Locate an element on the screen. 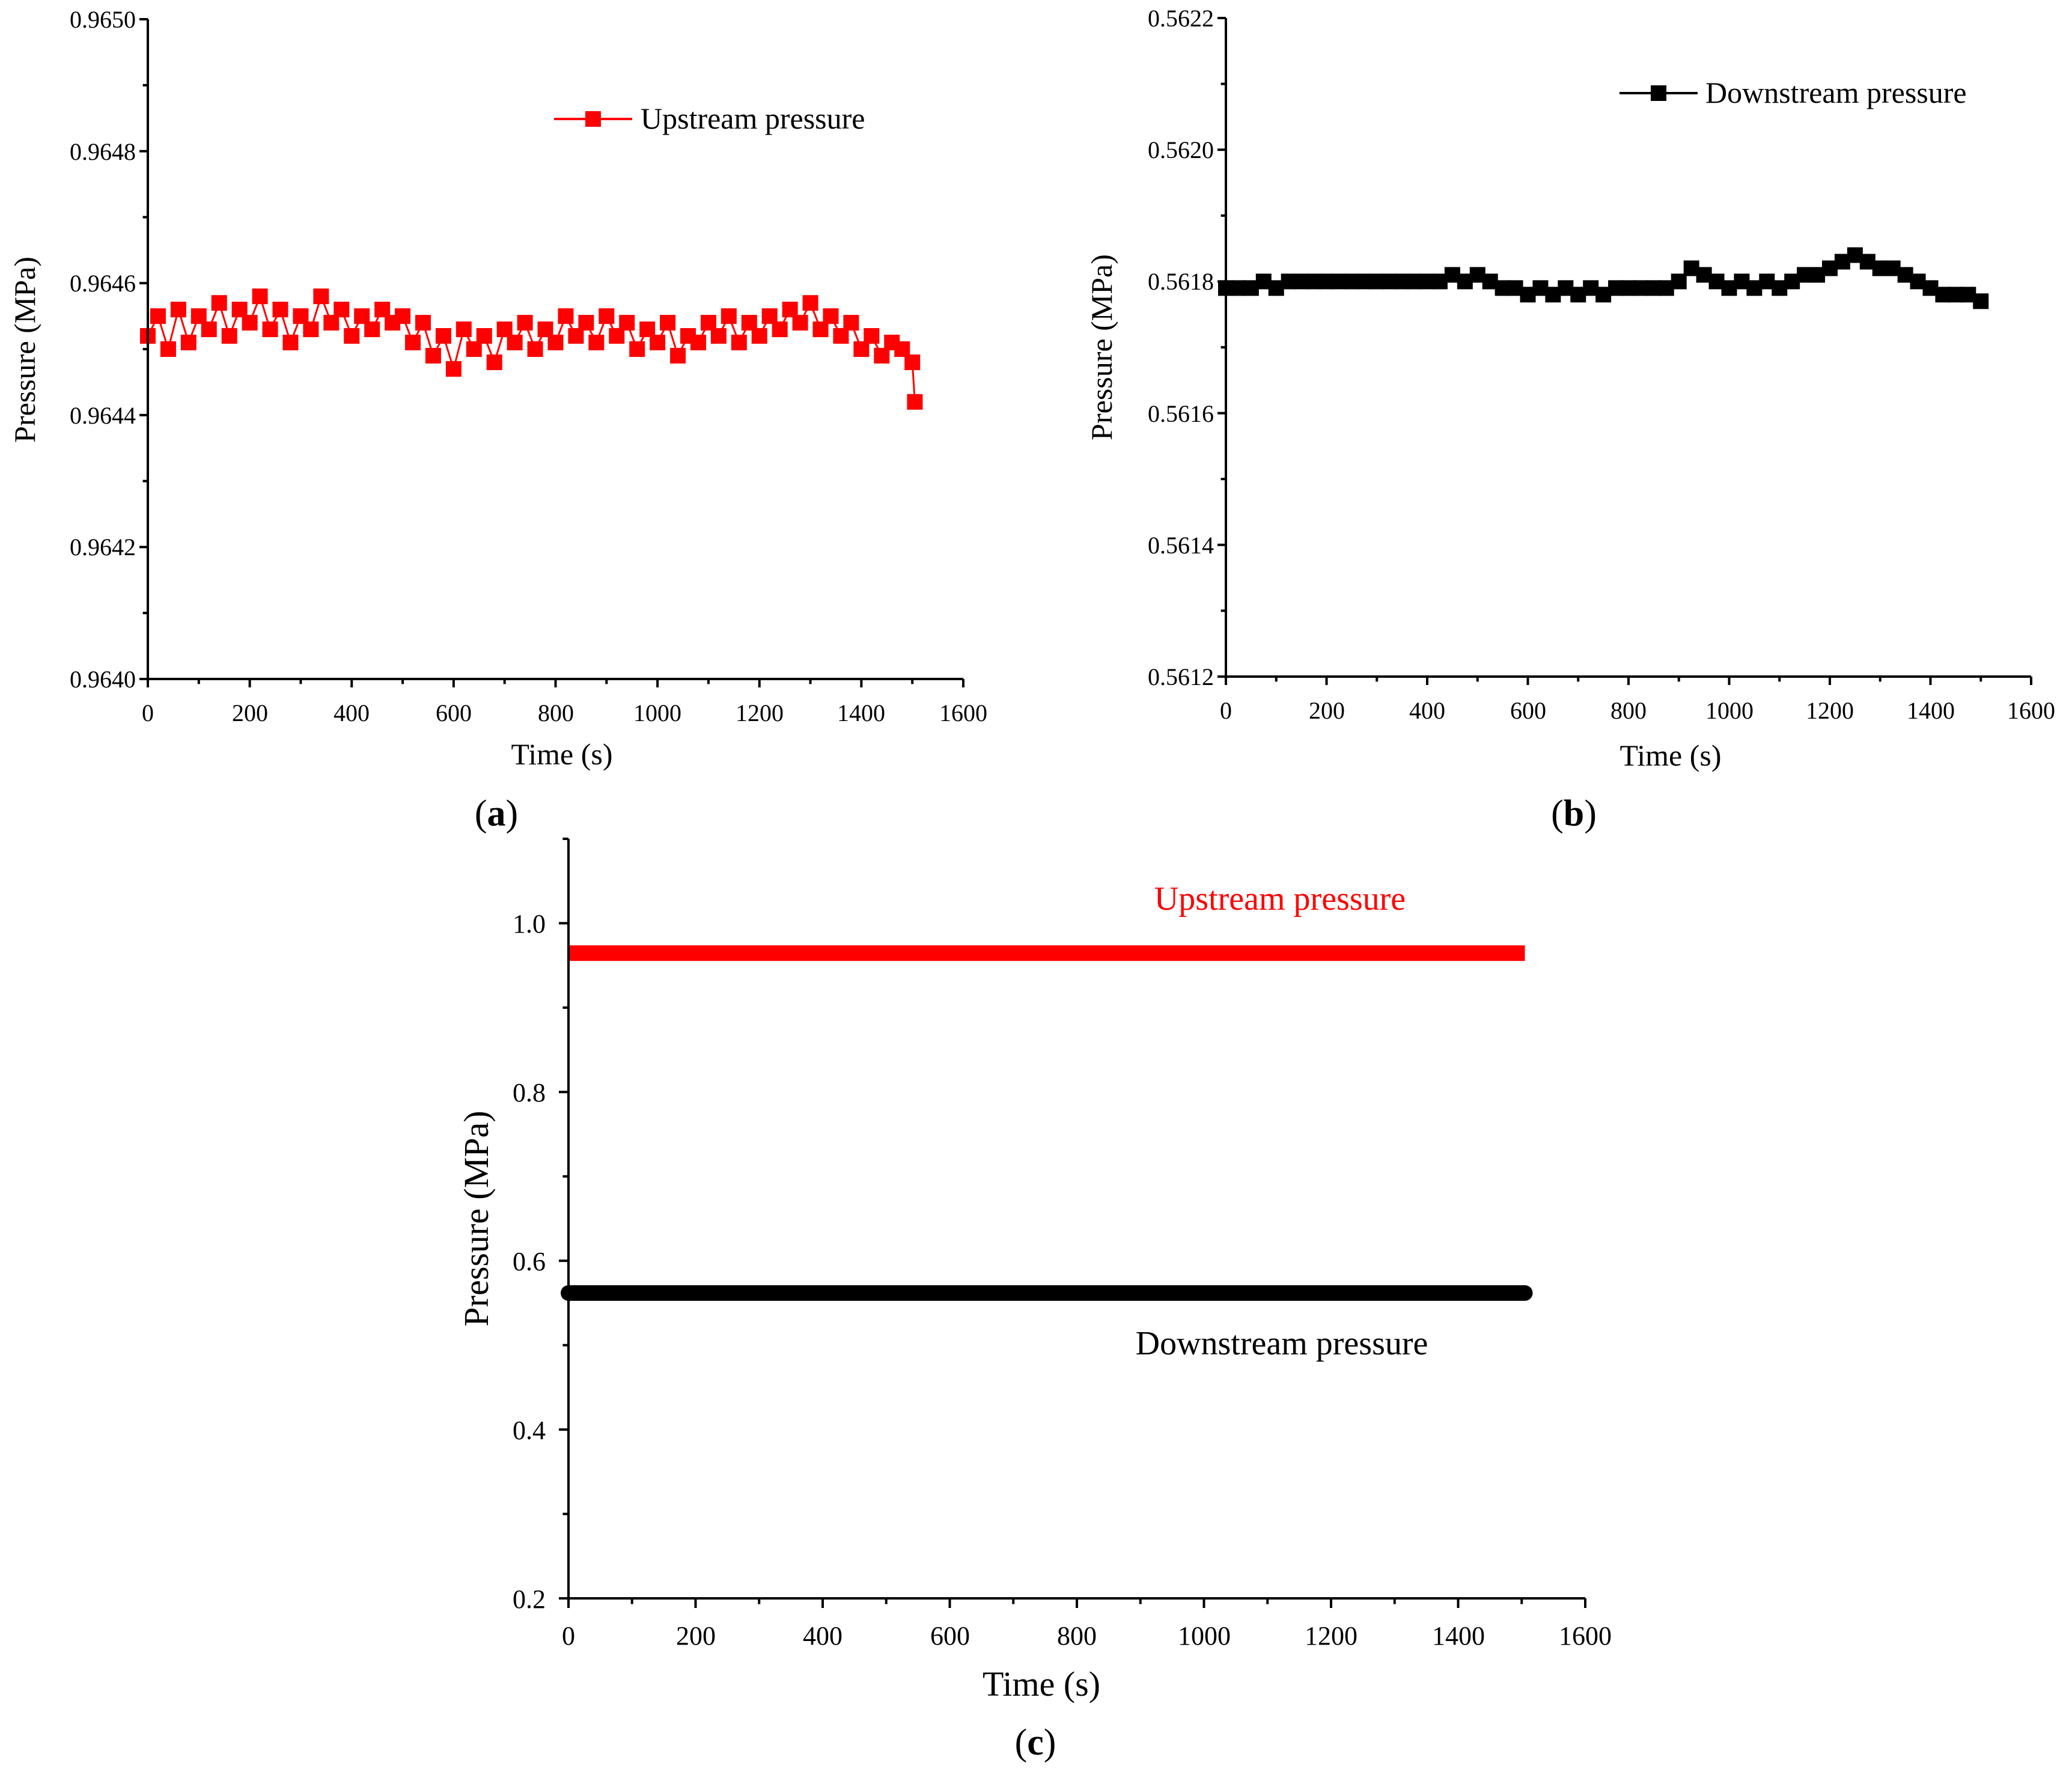 This screenshot has width=2072, height=1775. panel-c-upstream-annotation: Upstream pressure is located at coordinates (1280, 899).